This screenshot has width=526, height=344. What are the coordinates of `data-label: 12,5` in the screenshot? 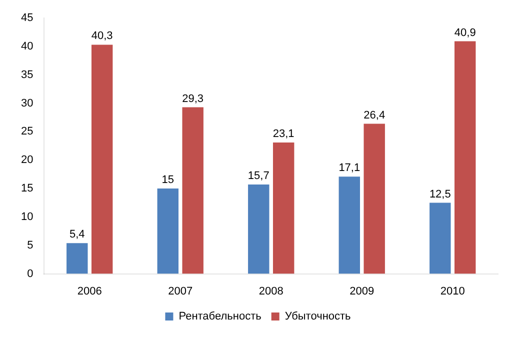 It's located at (440, 194).